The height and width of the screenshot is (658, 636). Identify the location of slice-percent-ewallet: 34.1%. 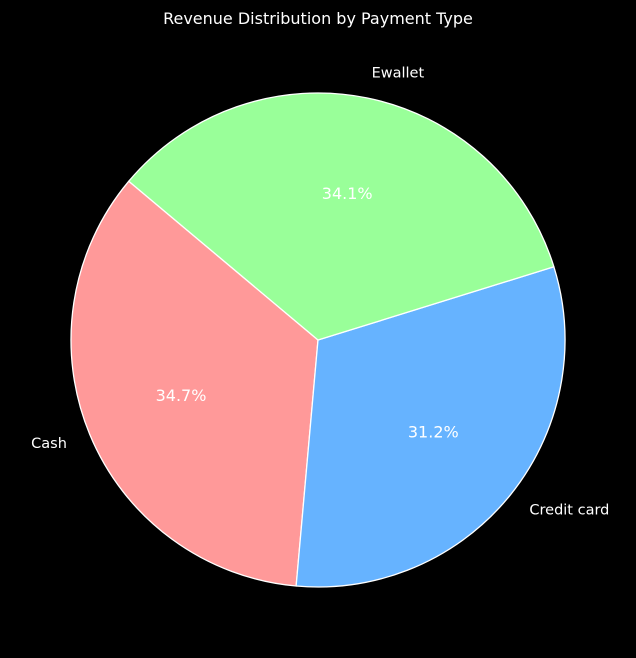
(347, 193).